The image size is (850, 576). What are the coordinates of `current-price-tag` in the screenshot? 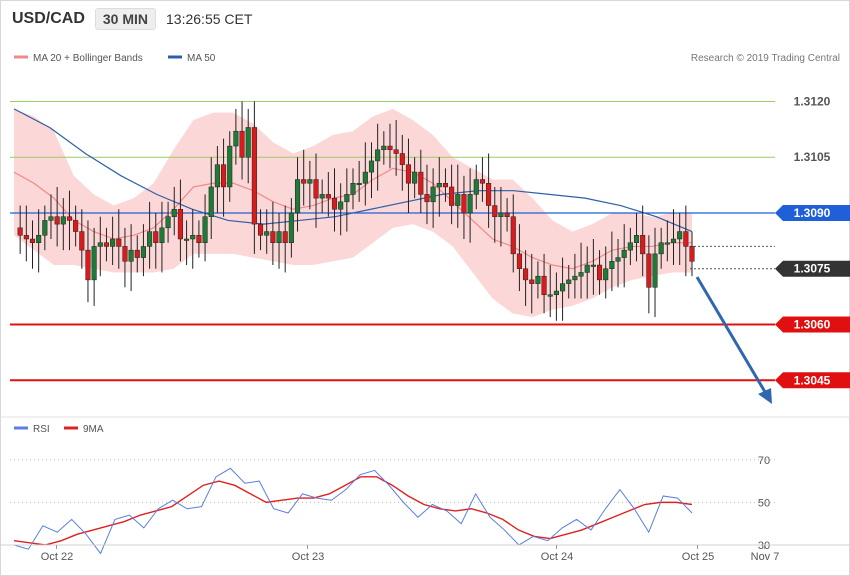 It's located at (812, 268).